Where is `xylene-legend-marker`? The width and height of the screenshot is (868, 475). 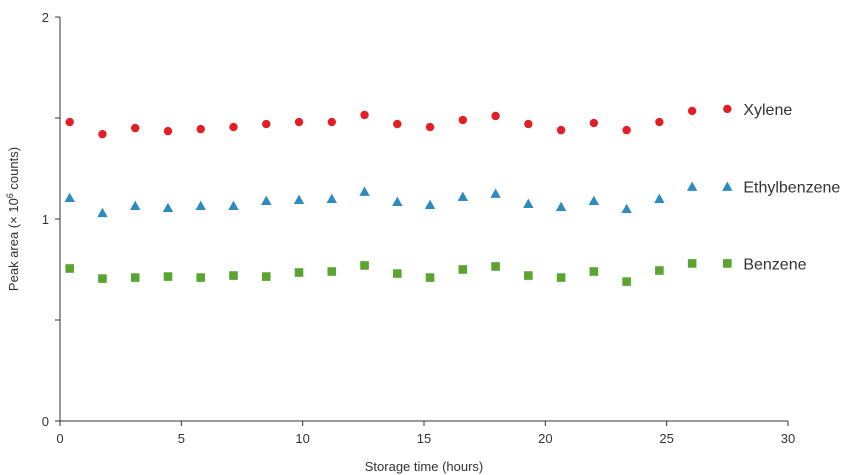
xylene-legend-marker is located at coordinates (727, 109).